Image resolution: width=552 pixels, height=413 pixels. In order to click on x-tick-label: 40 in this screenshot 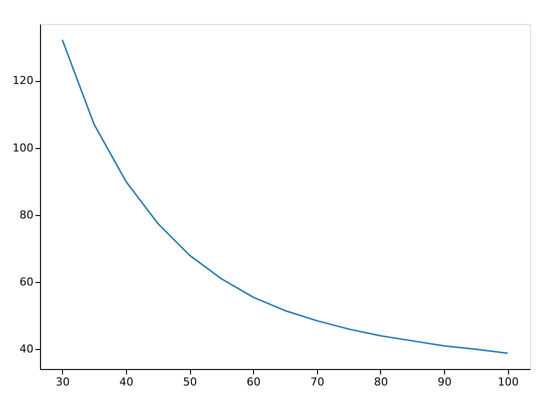, I will do `click(126, 382)`.